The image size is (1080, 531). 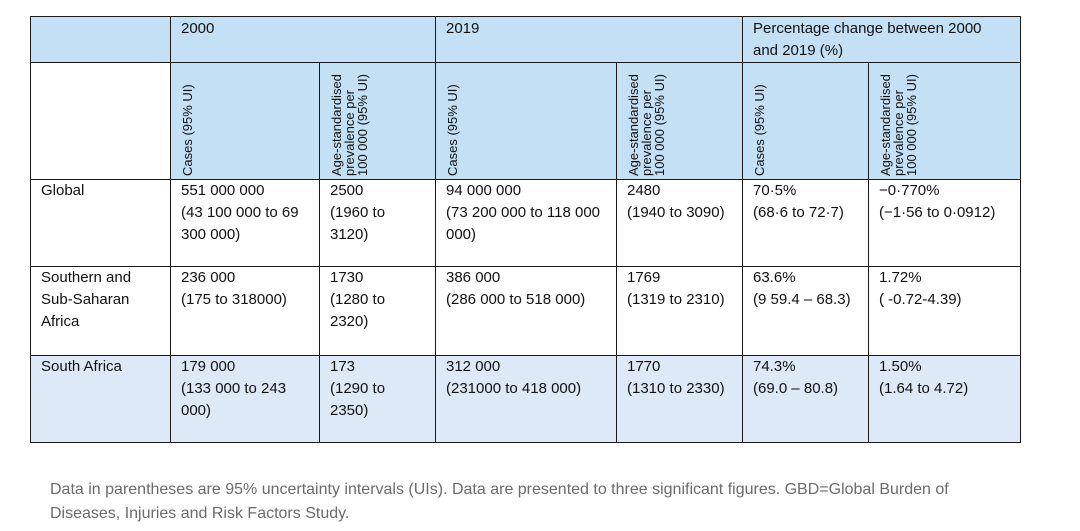 What do you see at coordinates (589, 39) in the screenshot?
I see `header-year-2019: 2019` at bounding box center [589, 39].